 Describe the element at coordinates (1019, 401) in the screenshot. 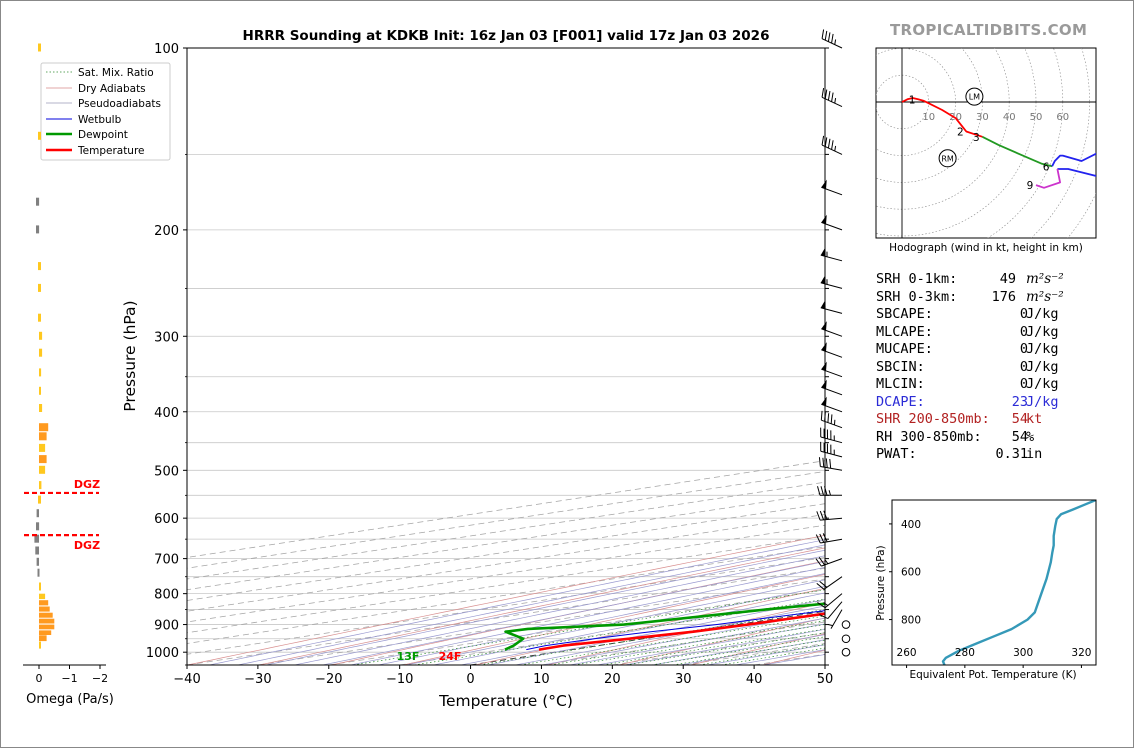

I see `index-value: 23` at that location.